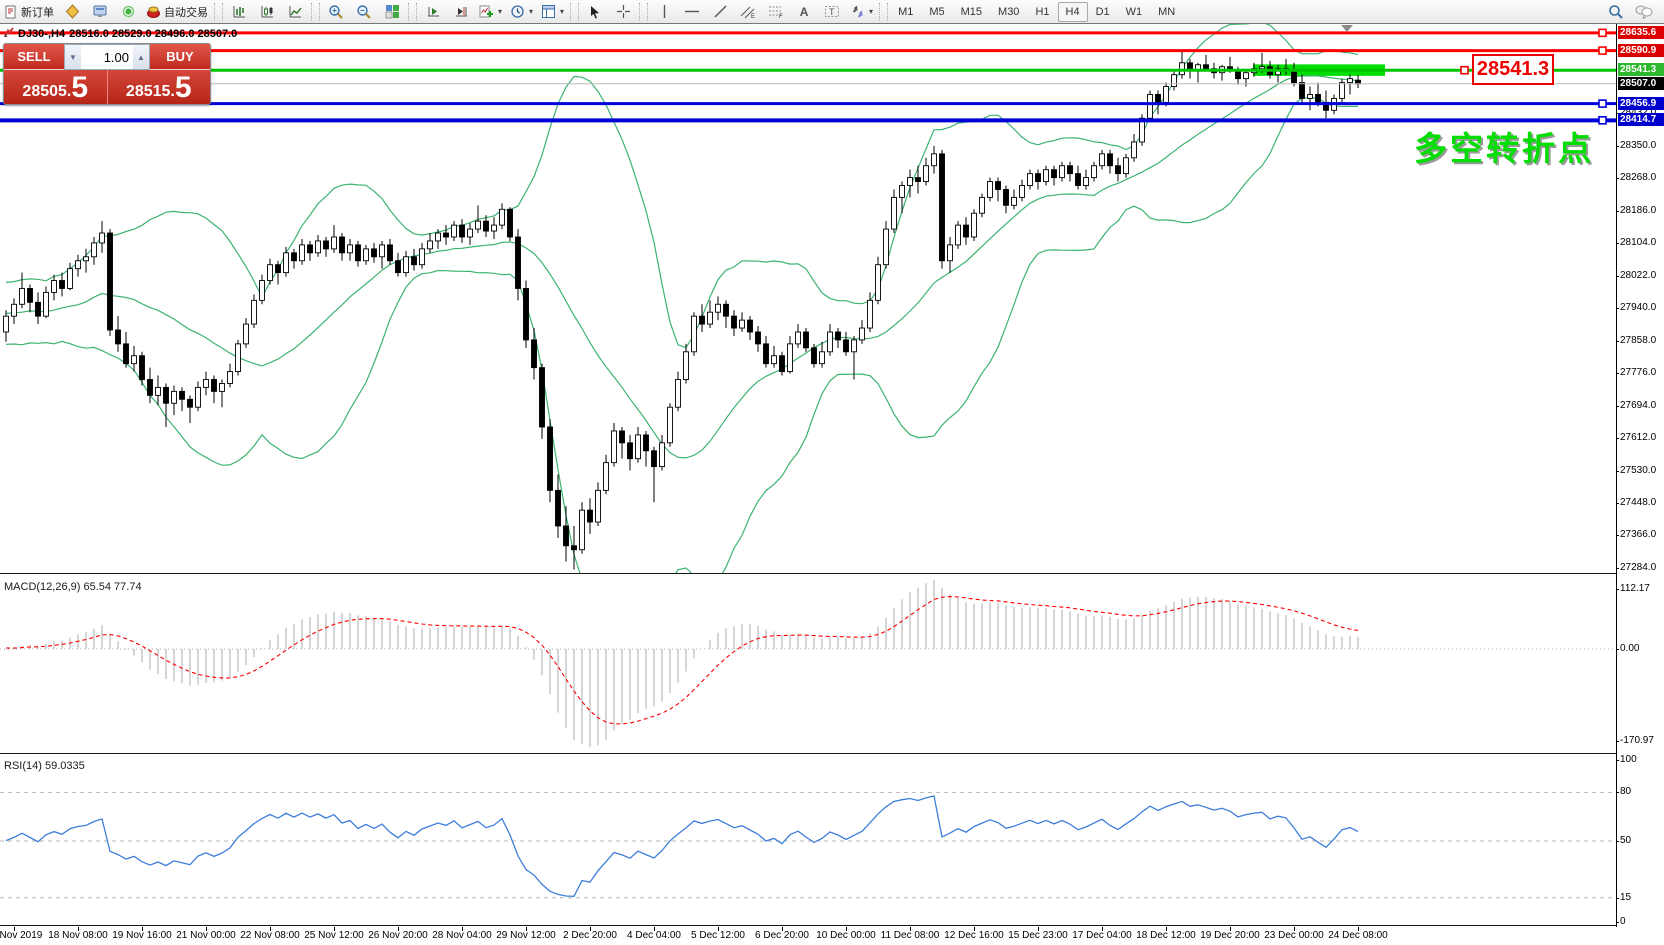 This screenshot has height=945, width=1664. What do you see at coordinates (364, 12) in the screenshot?
I see `zoom-out-button` at bounding box center [364, 12].